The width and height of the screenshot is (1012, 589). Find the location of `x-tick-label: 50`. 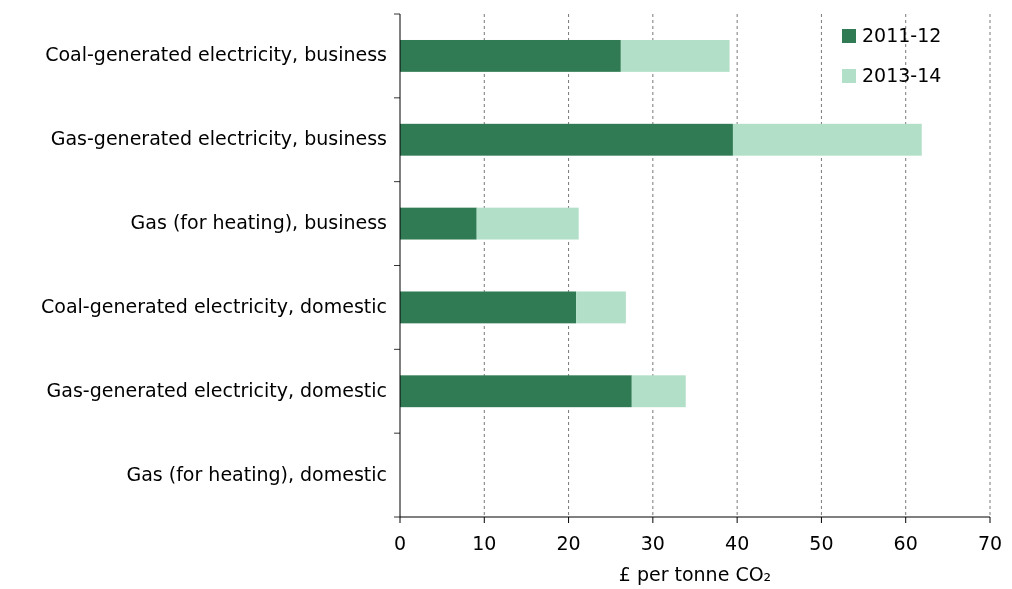

x-tick-label: 50 is located at coordinates (821, 543).